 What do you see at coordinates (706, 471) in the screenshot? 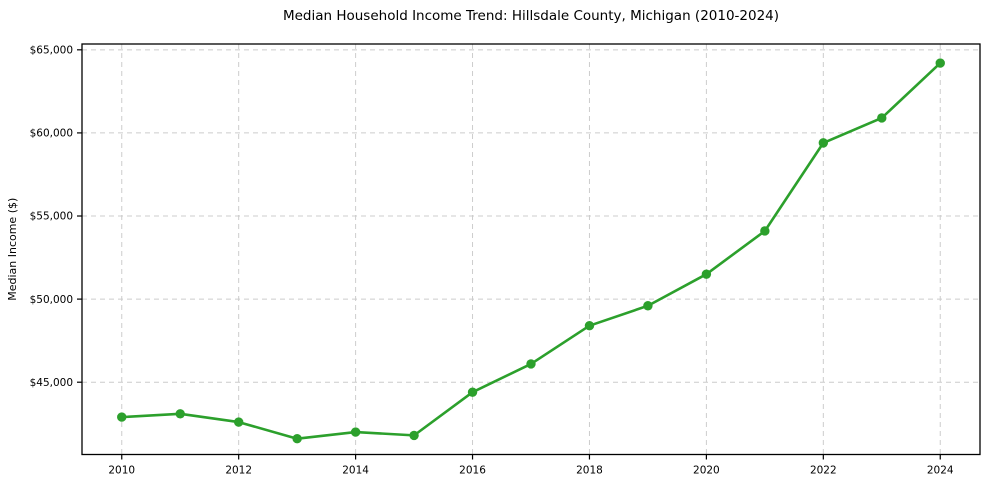
I see `x-tick-label: 2020` at bounding box center [706, 471].